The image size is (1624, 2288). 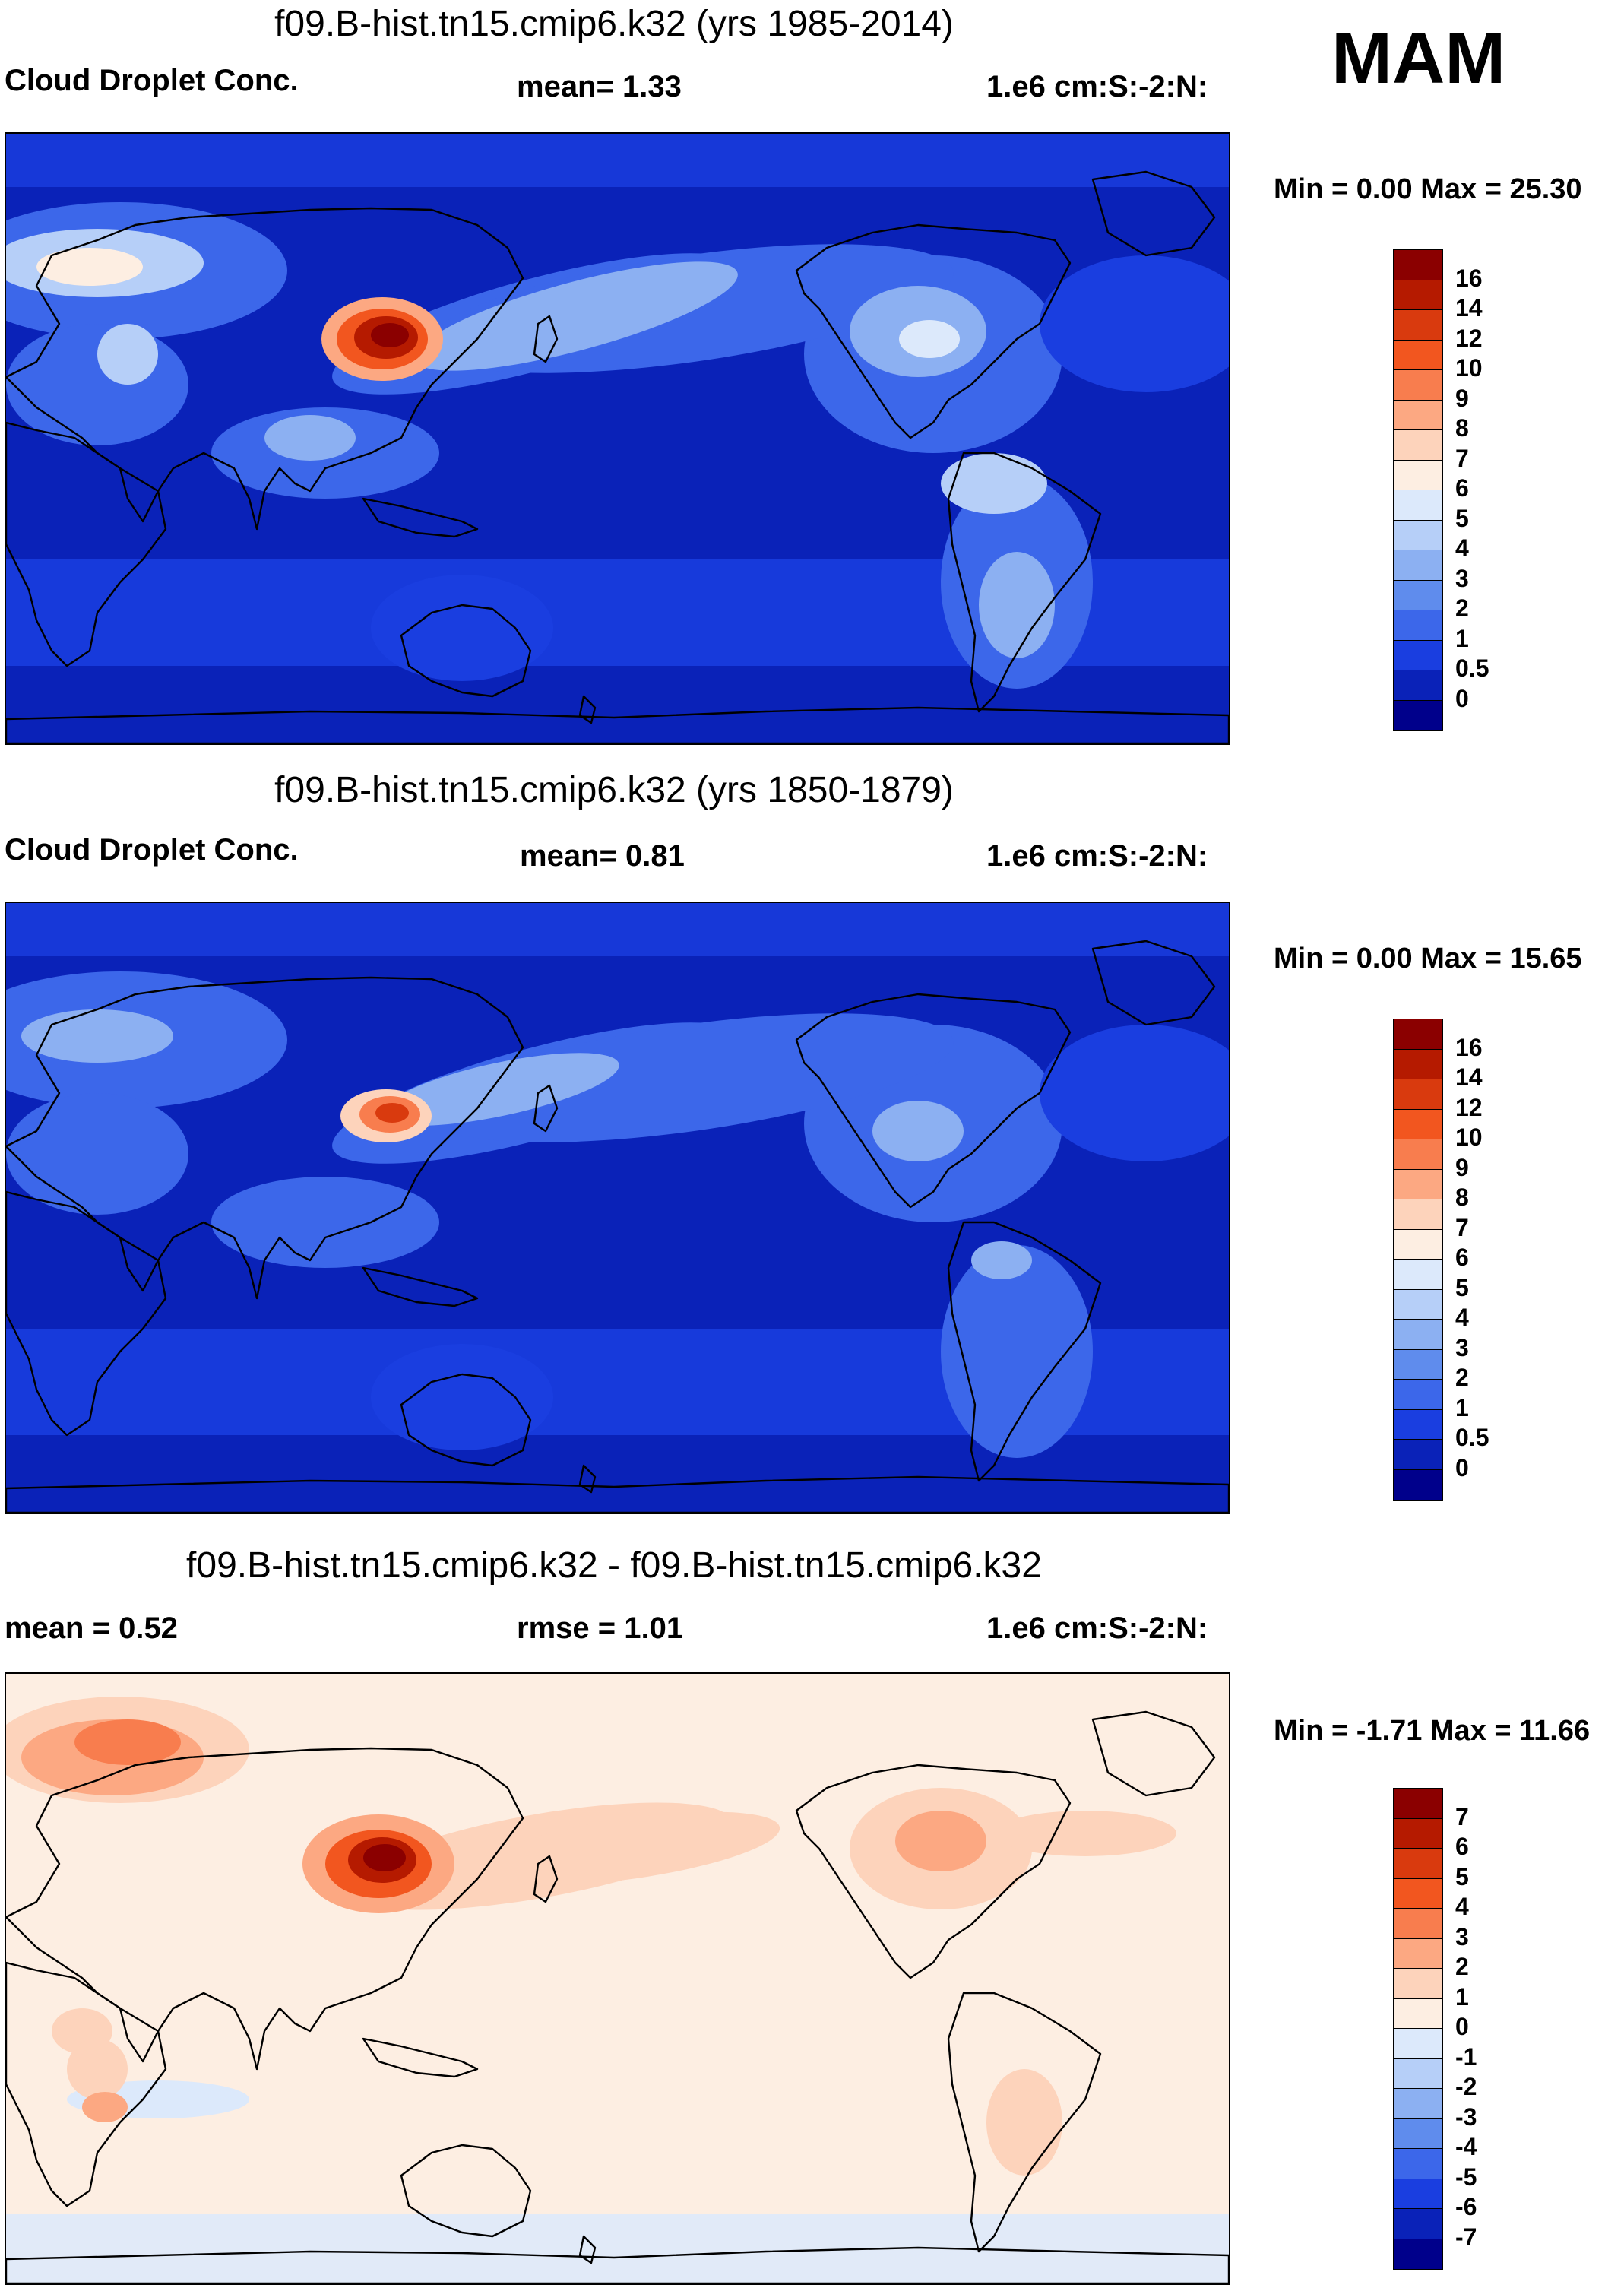 What do you see at coordinates (1466, 2056) in the screenshot?
I see `colorbar-tick-label: -1` at bounding box center [1466, 2056].